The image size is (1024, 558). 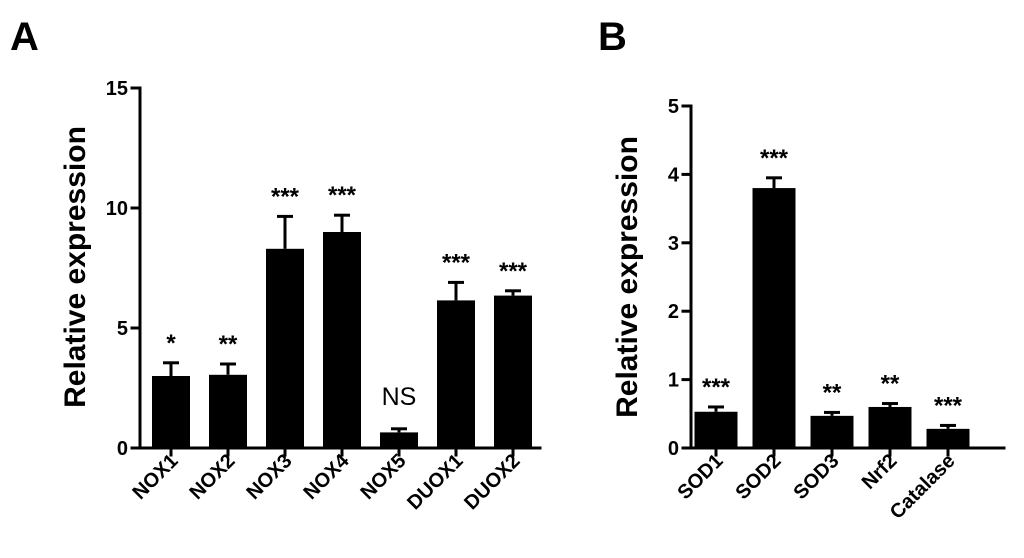 What do you see at coordinates (627, 277) in the screenshot?
I see `panel-b-y-axis-title: Relative expression` at bounding box center [627, 277].